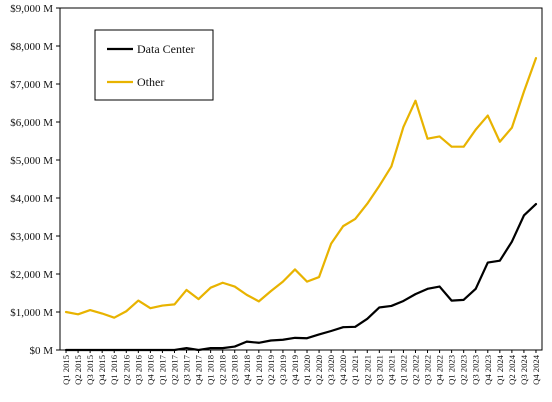  I want to click on x-tick-label: Q3 2020, so click(331, 370).